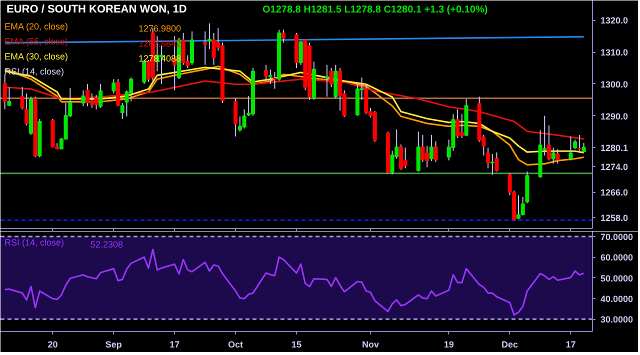 The image size is (640, 355). Describe the element at coordinates (296, 345) in the screenshot. I see `x-tick-label: 15` at that location.